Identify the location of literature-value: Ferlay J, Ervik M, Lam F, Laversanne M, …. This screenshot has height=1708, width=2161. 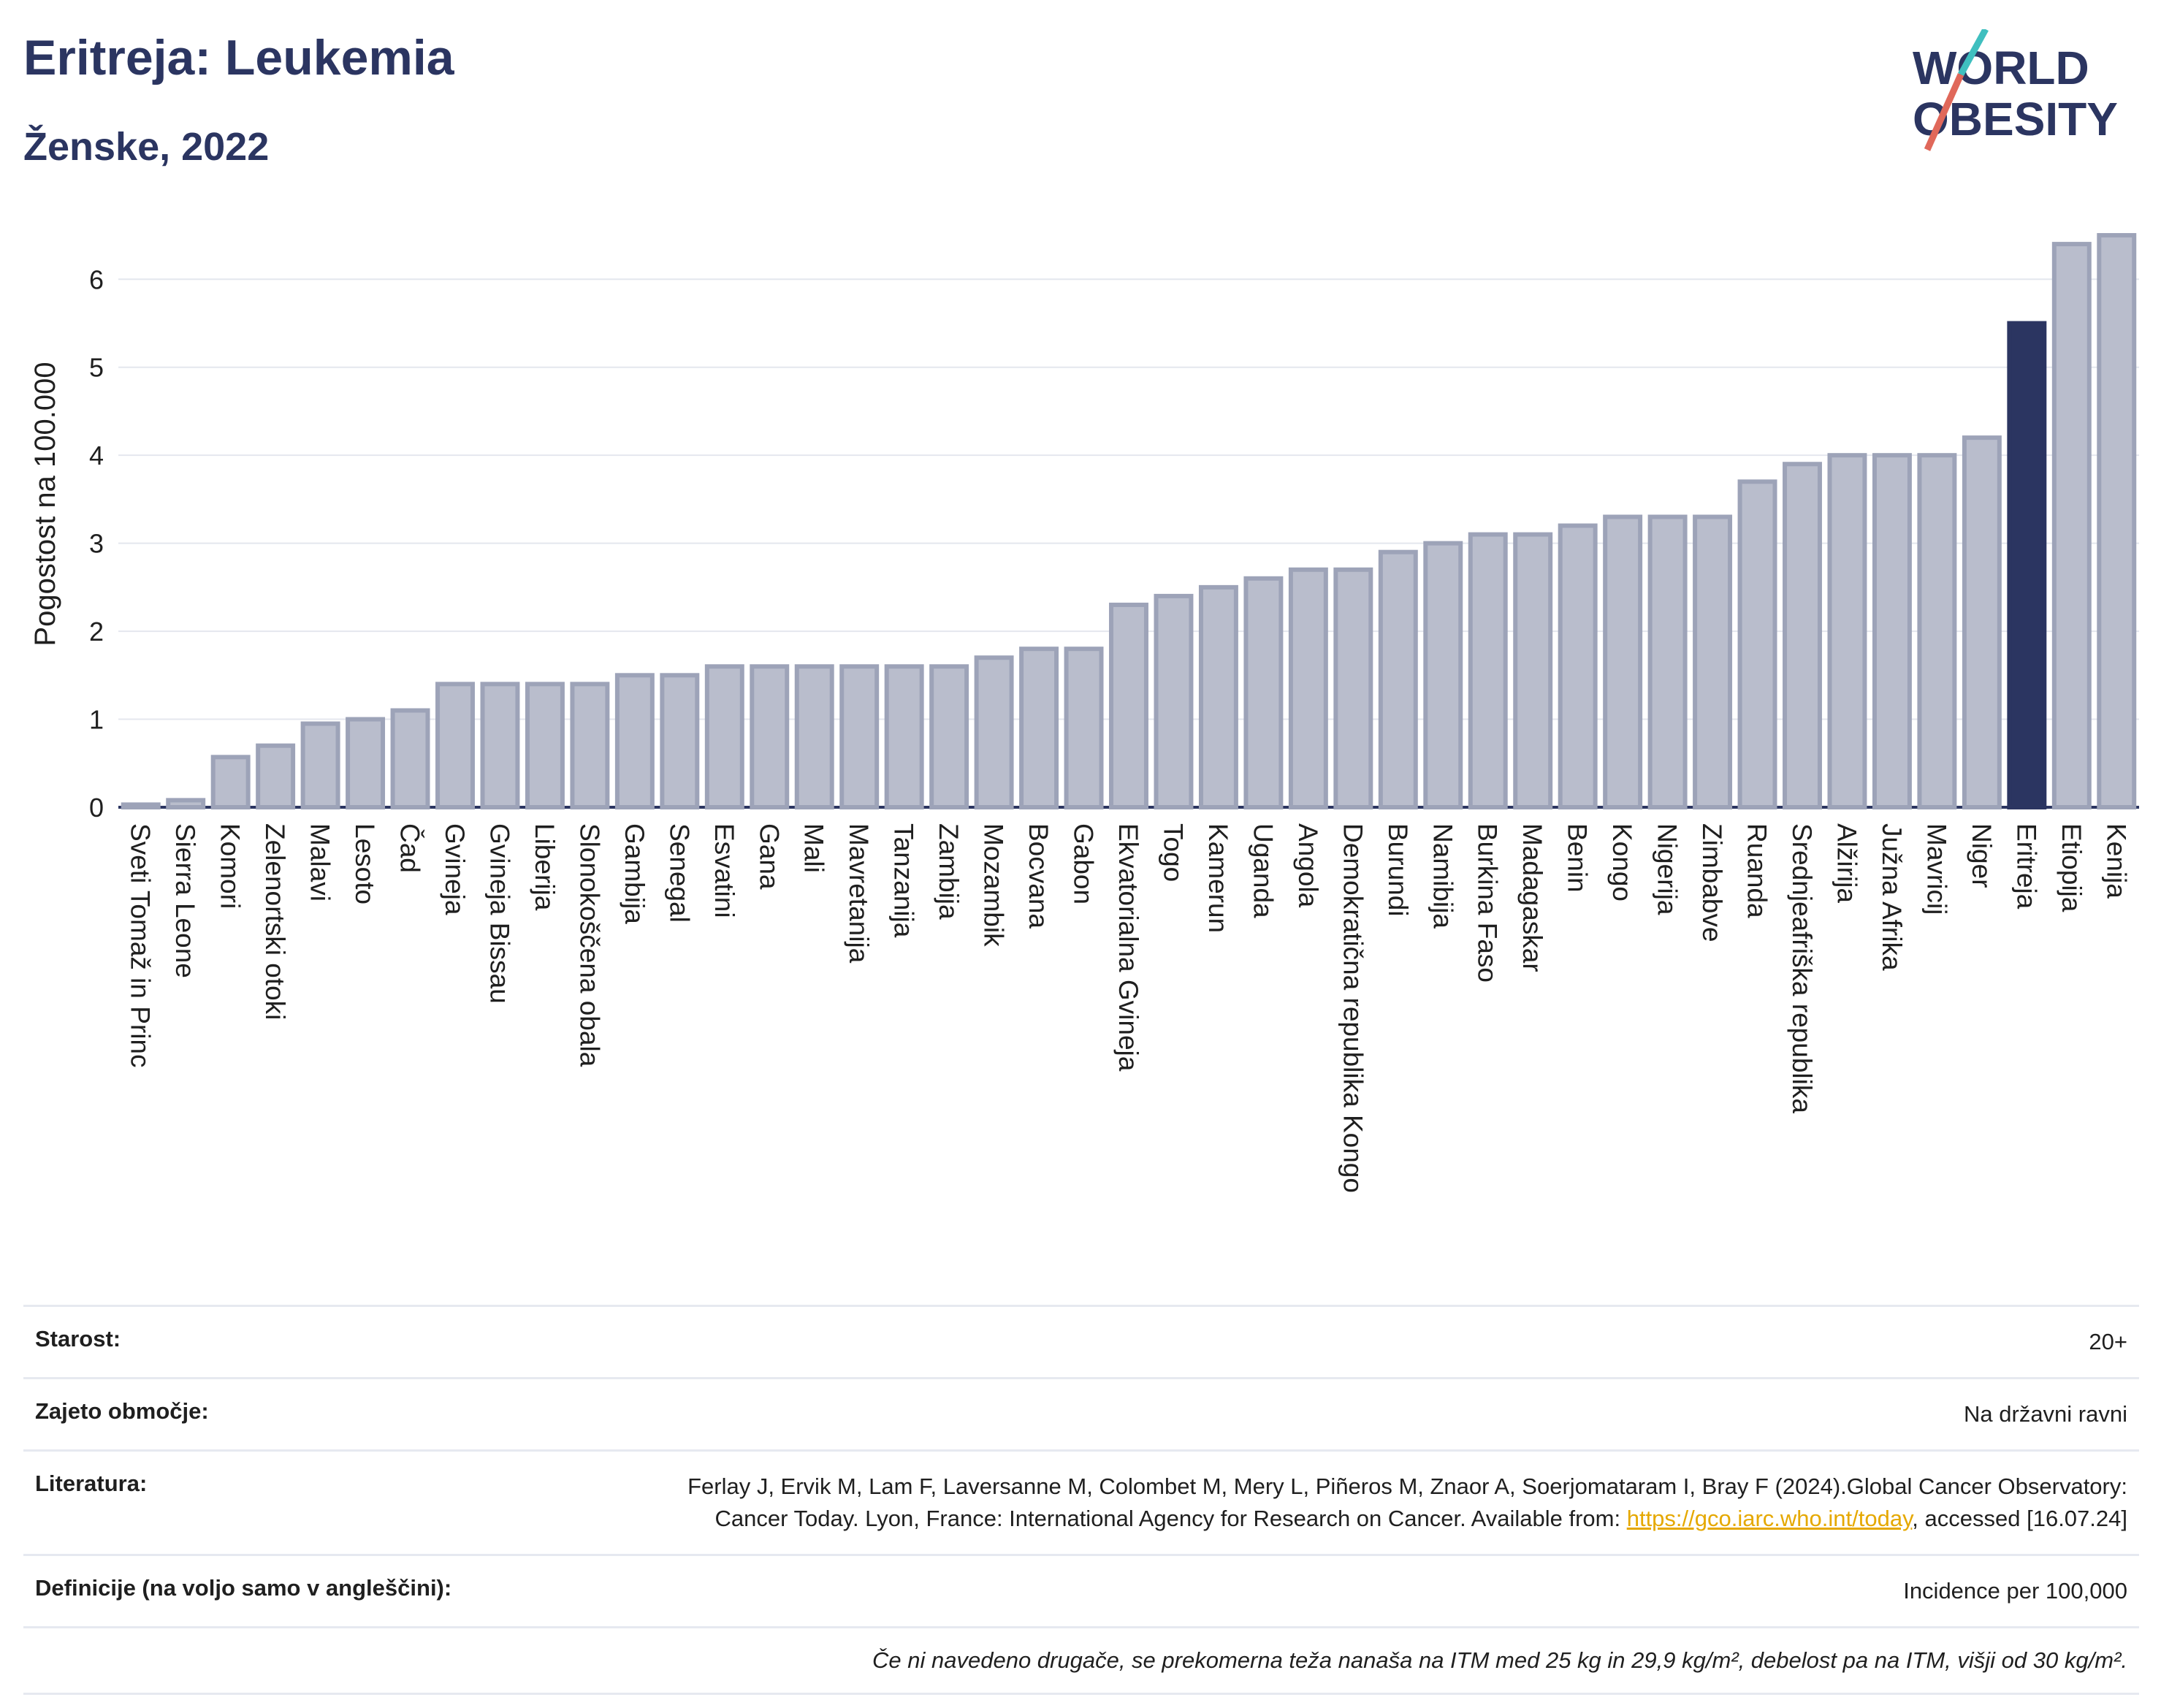
(1396, 1503).